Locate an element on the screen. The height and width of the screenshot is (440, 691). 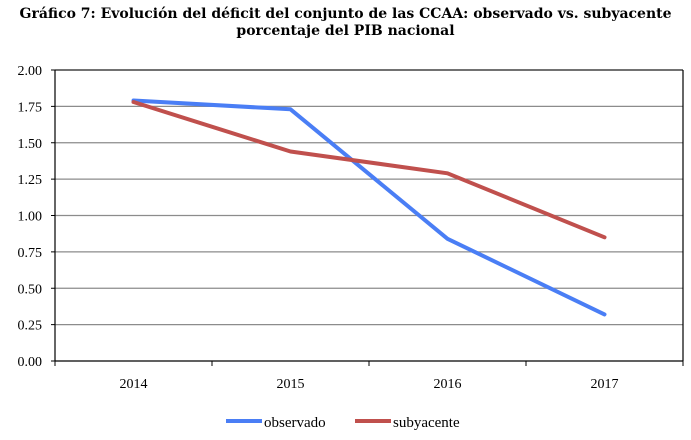
y-tick-label: 0.25 is located at coordinates (30, 326).